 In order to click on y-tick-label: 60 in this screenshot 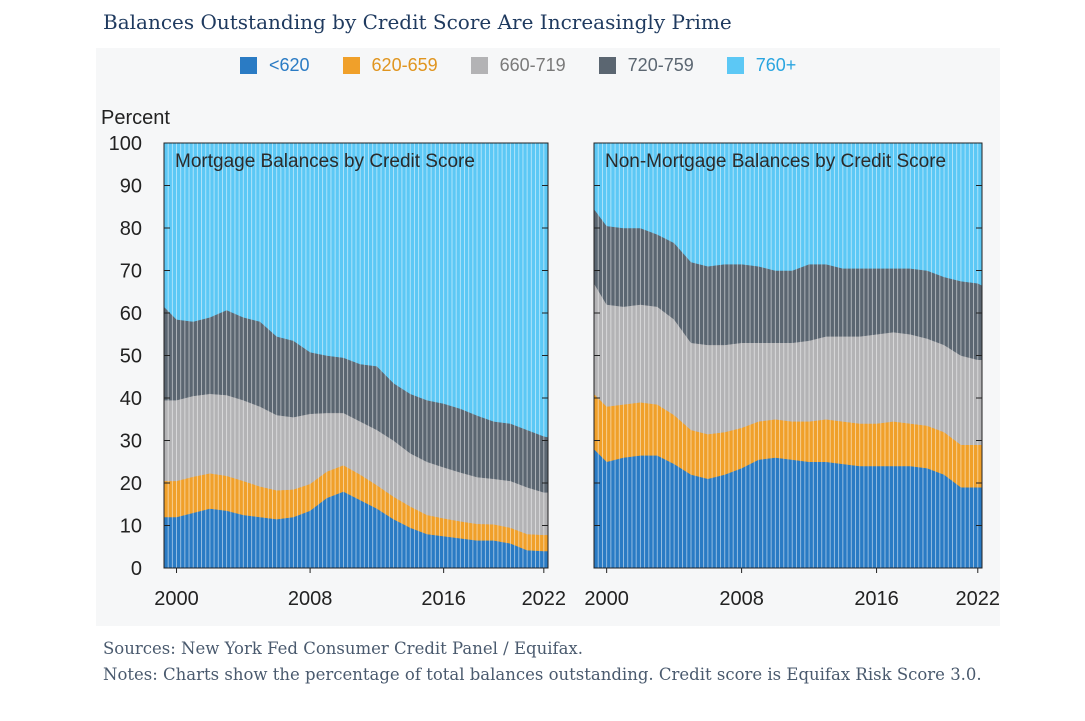, I will do `click(131, 314)`.